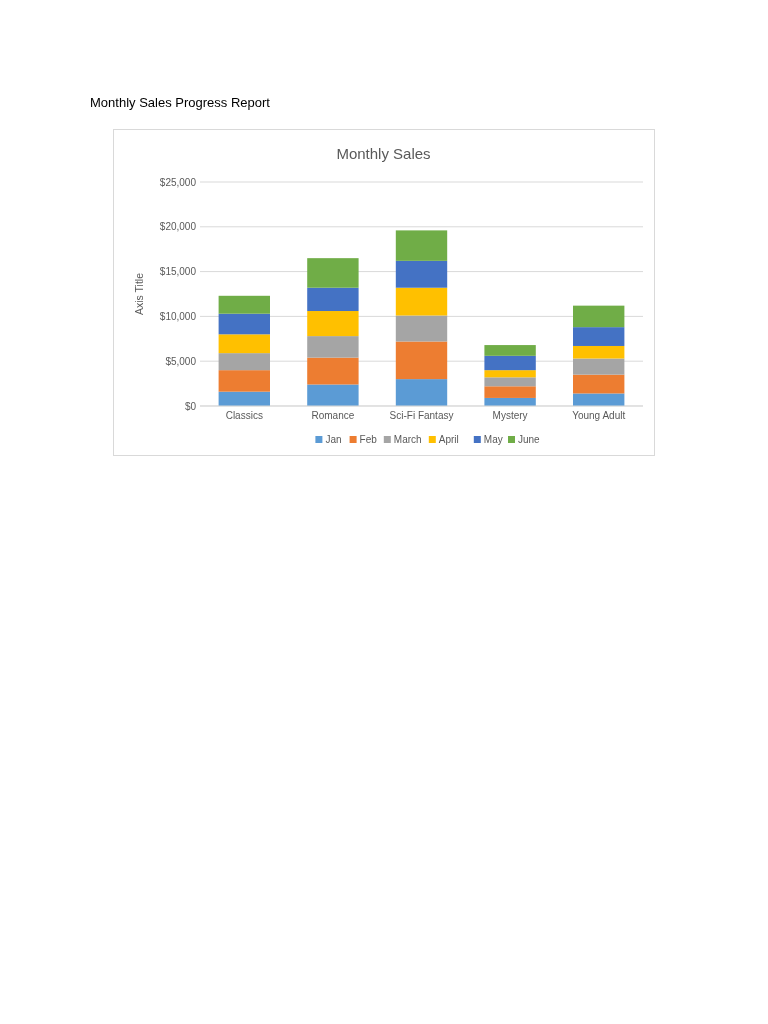 Image resolution: width=768 pixels, height=1024 pixels. Describe the element at coordinates (333, 415) in the screenshot. I see `x-tick-label: Romance` at that location.